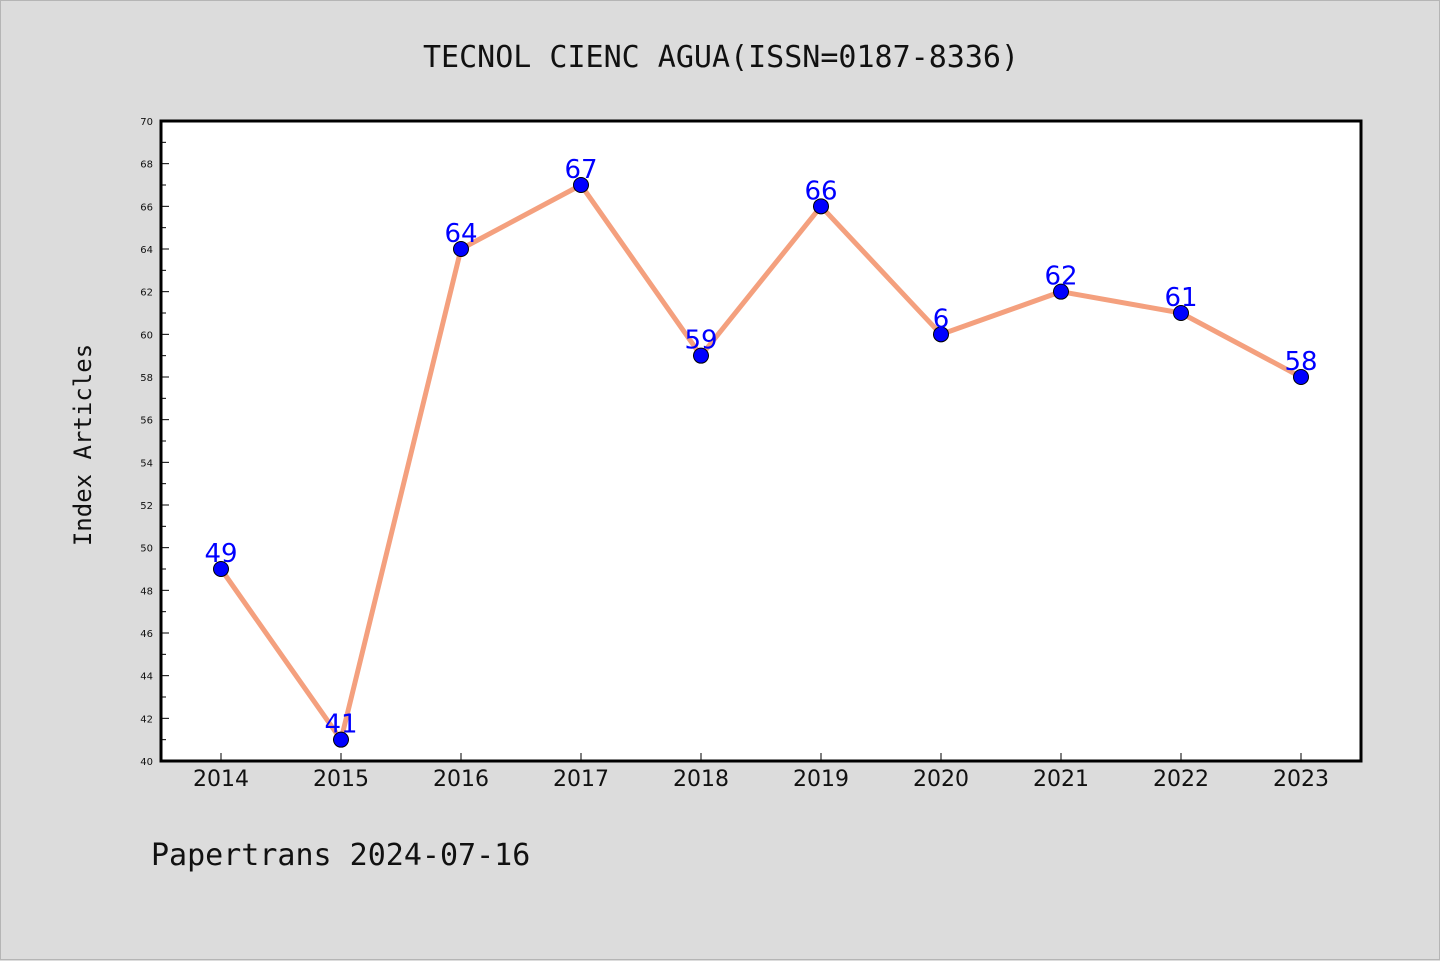 This screenshot has height=961, width=1440. I want to click on y-tick-label: 44, so click(146, 677).